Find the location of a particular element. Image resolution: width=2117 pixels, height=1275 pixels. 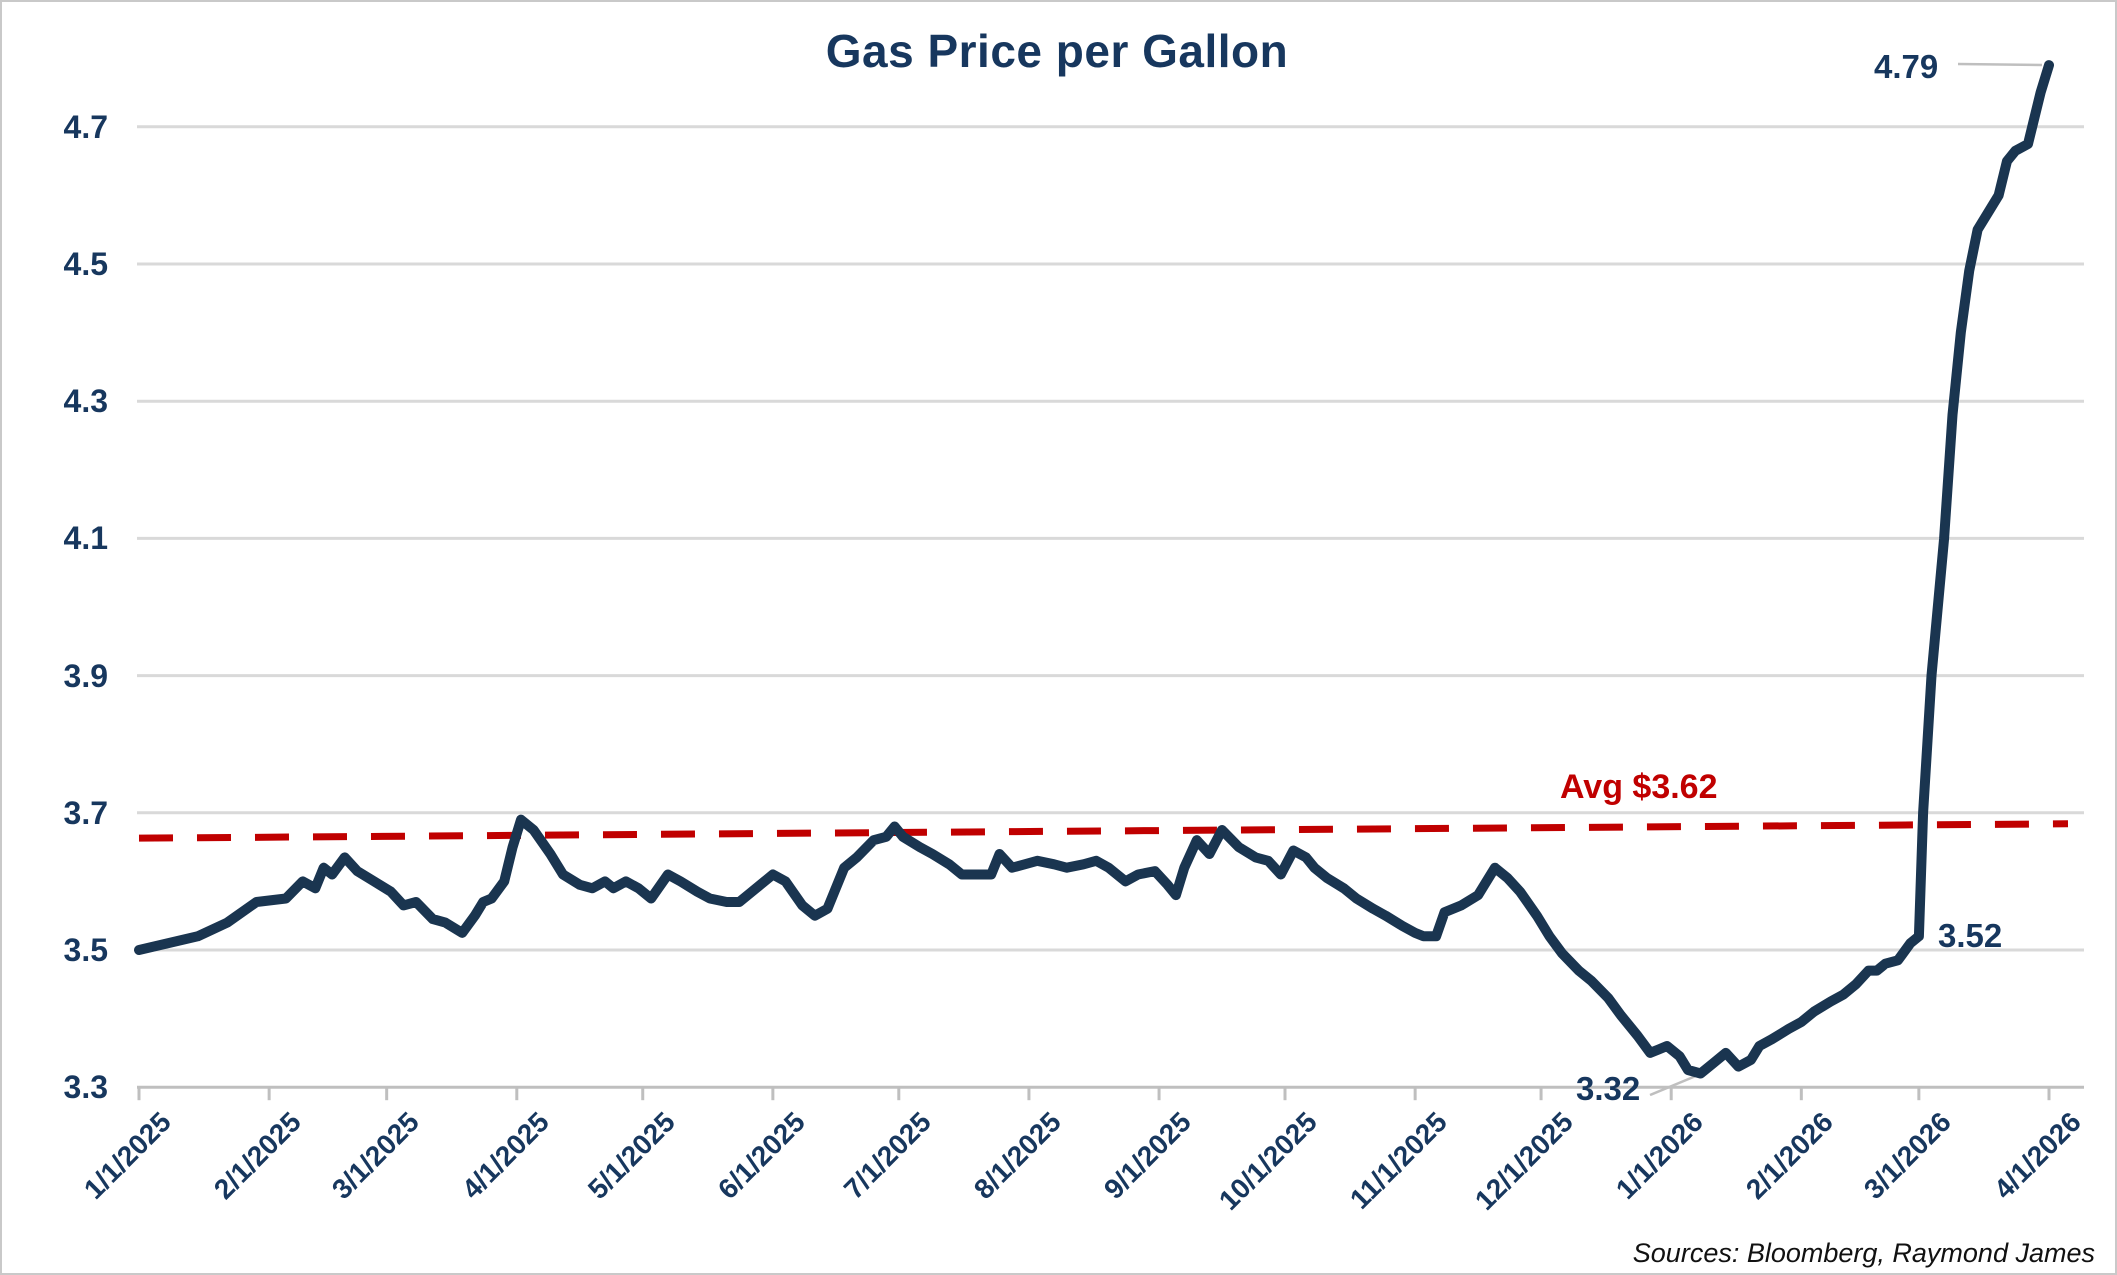

annotation-pre-spike: 3.52 is located at coordinates (1970, 935).